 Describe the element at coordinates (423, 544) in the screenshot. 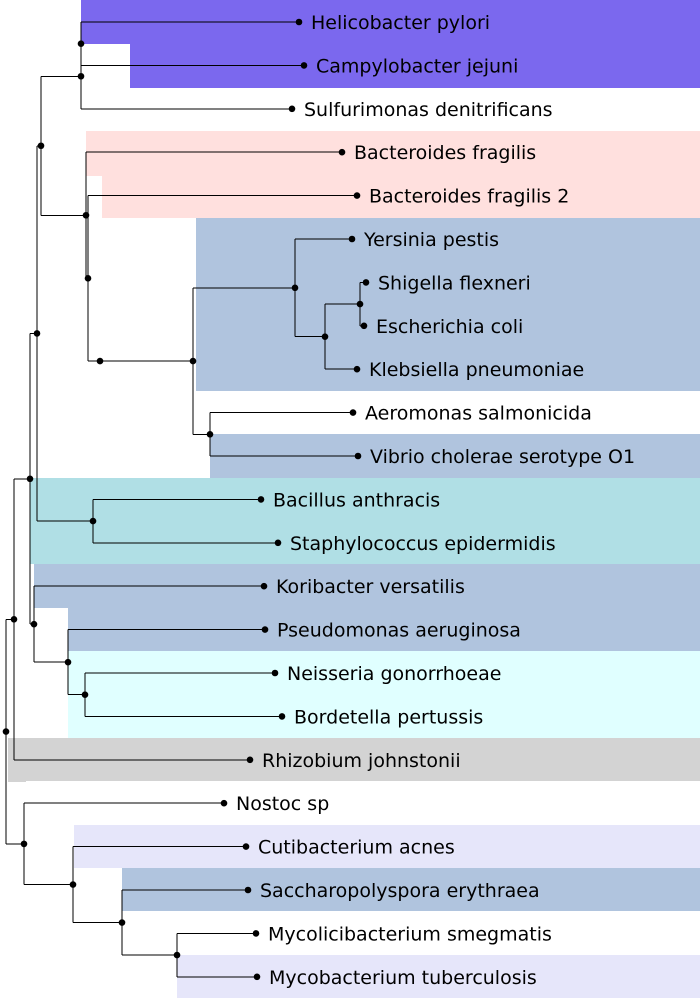

I see `taxon-label-staphylococcus-epidermidis: Staphylococcus epidermidis` at that location.